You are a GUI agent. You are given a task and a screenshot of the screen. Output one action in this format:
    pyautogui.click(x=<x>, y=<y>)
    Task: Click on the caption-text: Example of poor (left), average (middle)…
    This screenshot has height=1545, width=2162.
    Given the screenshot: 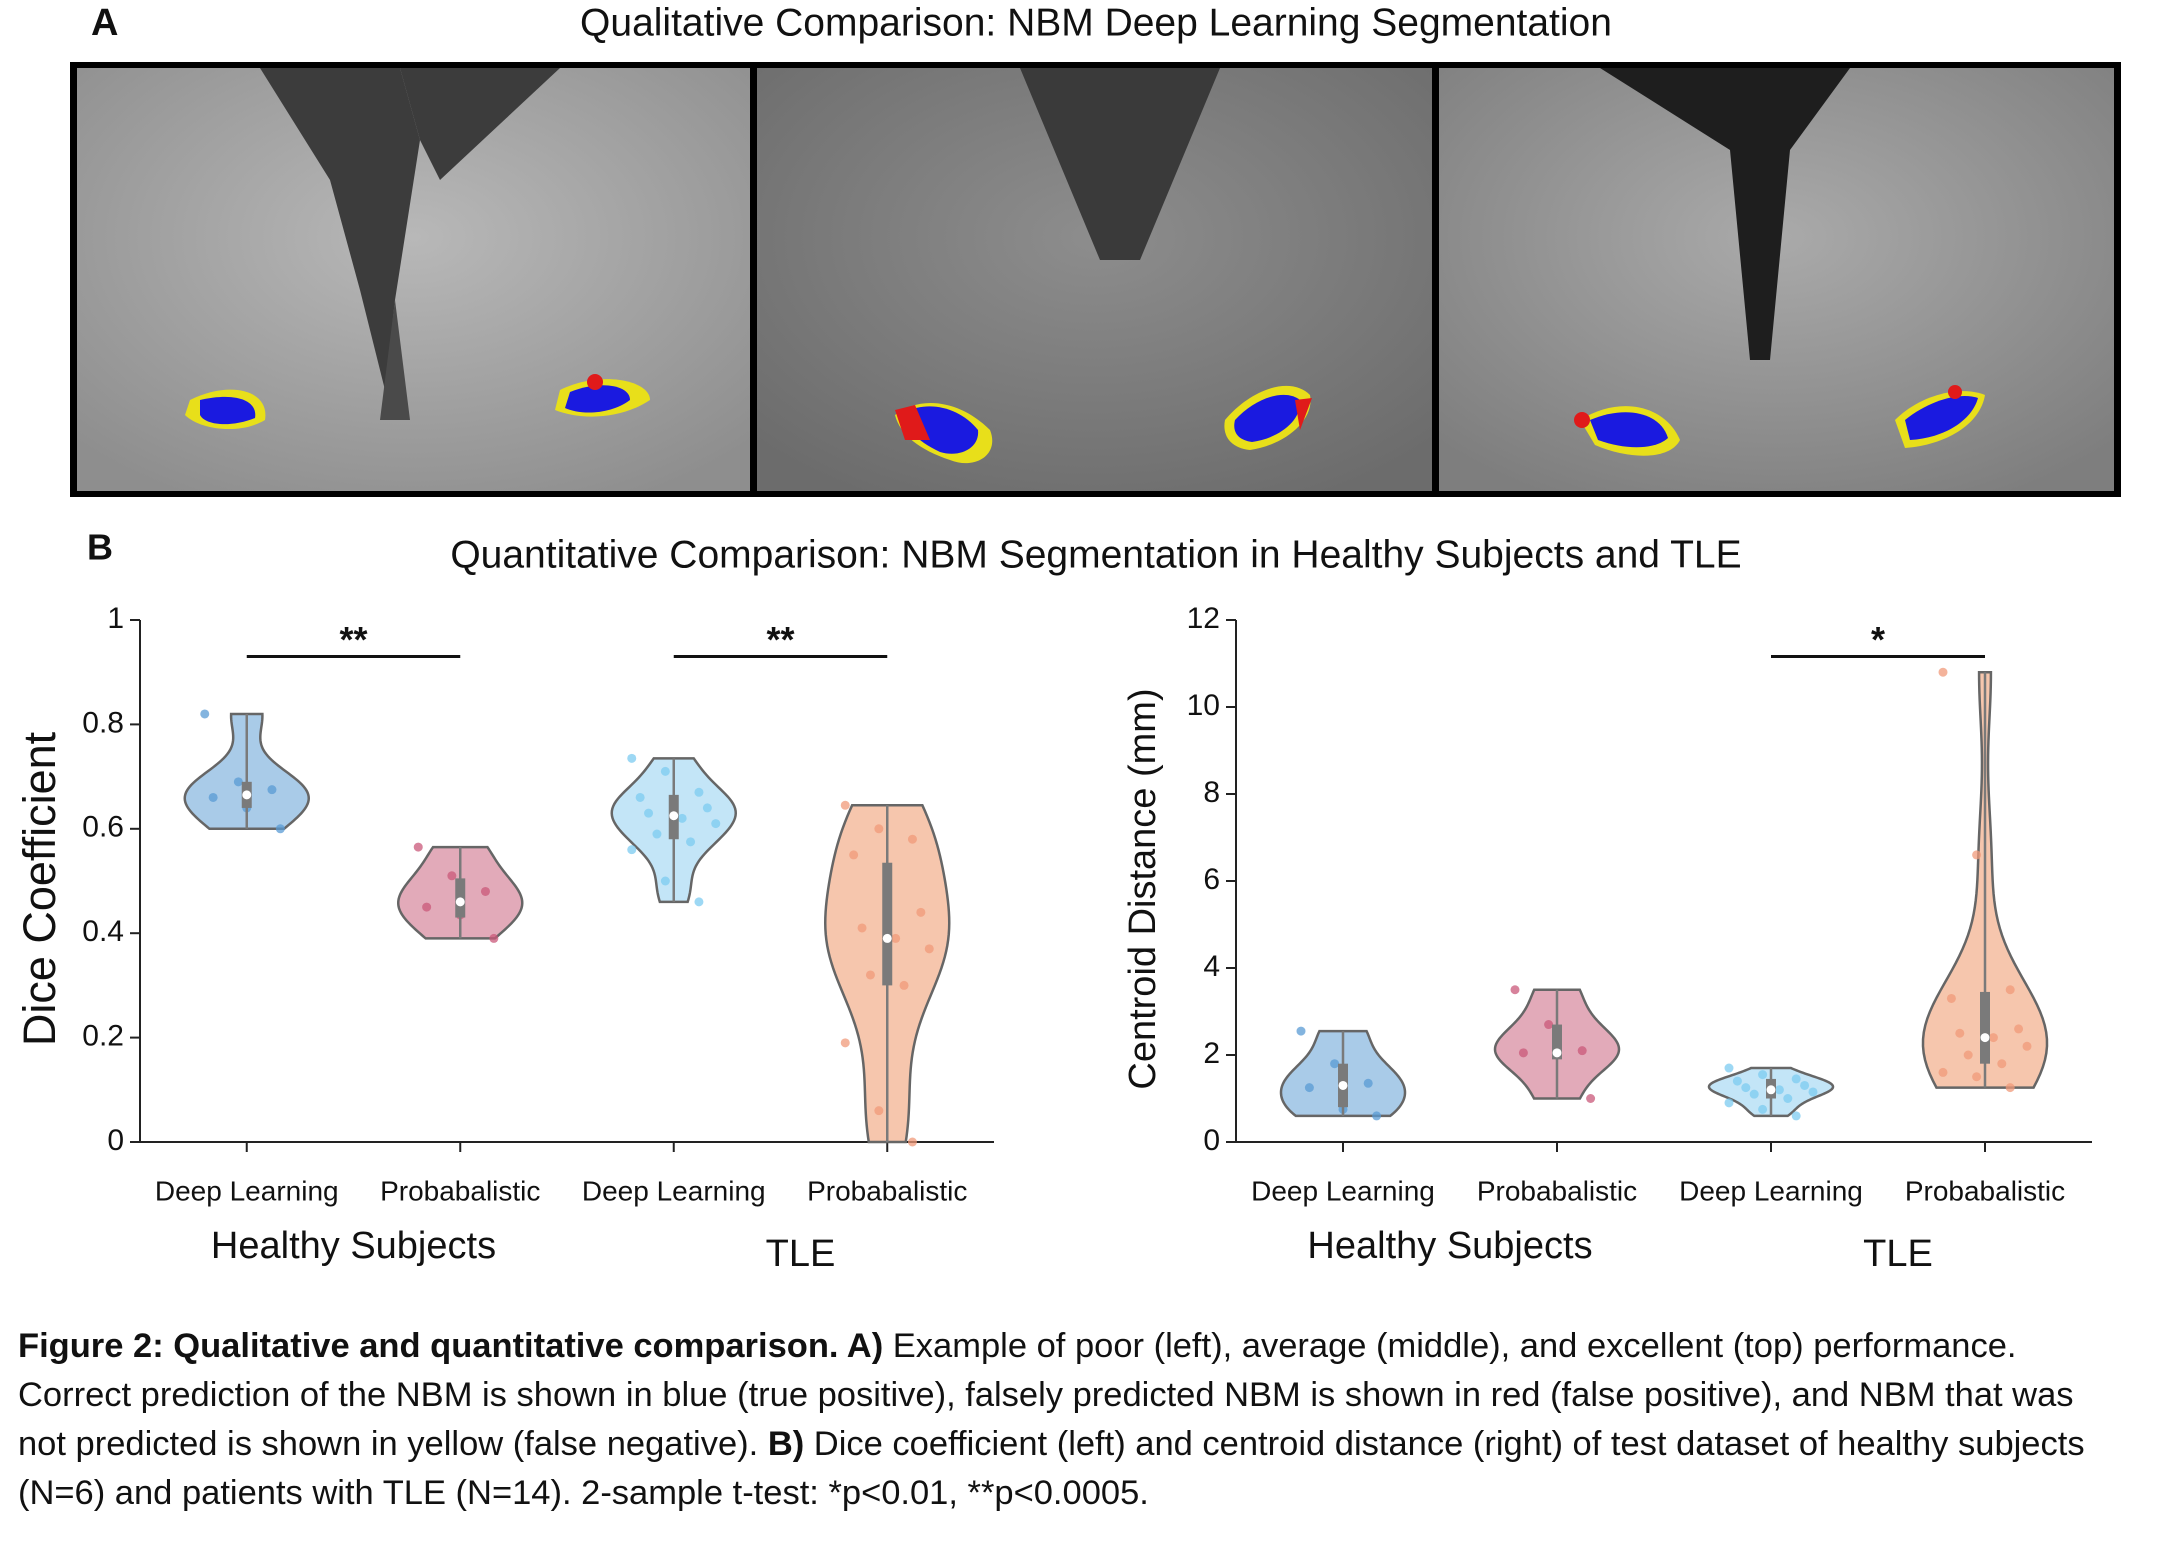 What is the action you would take?
    pyautogui.click(x=1046, y=1395)
    